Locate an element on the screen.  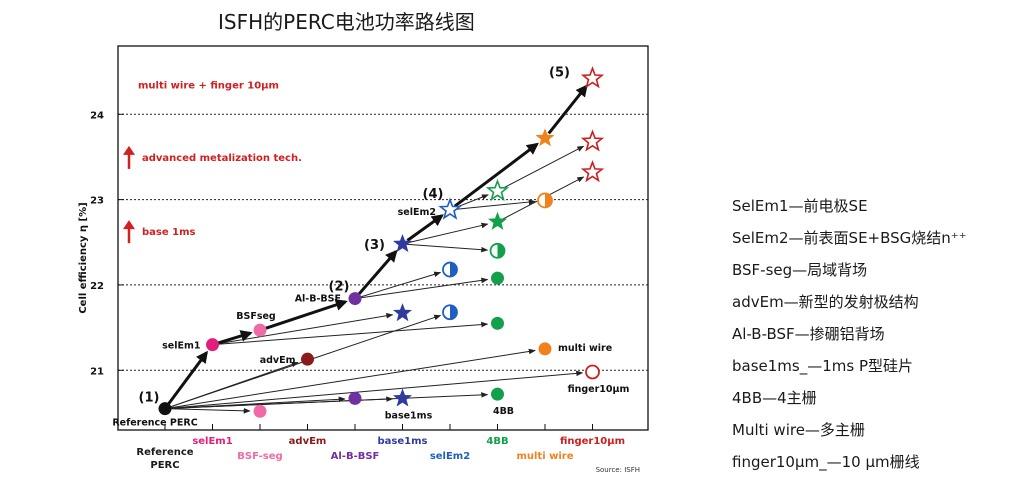
point-label-base1ms: base1ms is located at coordinates (409, 415).